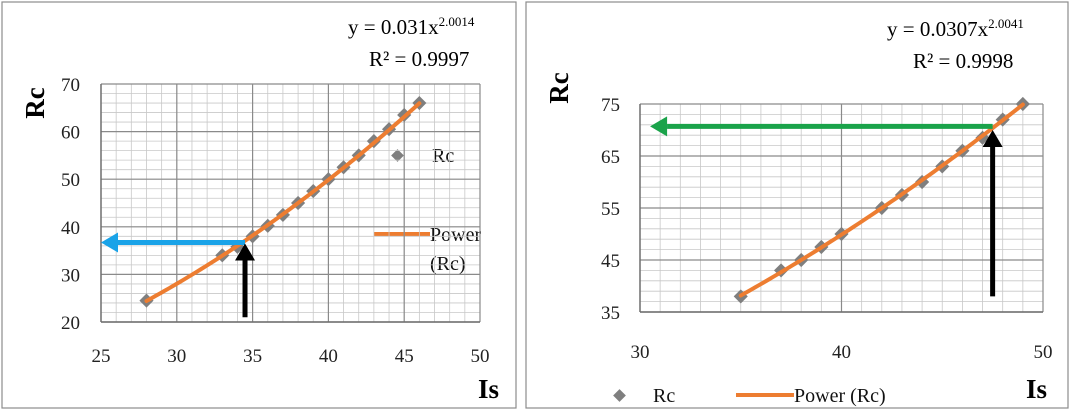 This screenshot has width=1071, height=411. What do you see at coordinates (176, 356) in the screenshot?
I see `chart1-x-tick-label: 30` at bounding box center [176, 356].